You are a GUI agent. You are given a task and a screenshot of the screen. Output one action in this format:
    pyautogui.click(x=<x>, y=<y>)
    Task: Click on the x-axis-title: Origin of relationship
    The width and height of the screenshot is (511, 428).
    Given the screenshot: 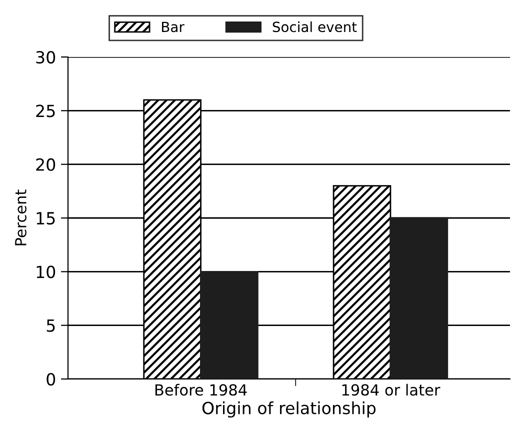 What is the action you would take?
    pyautogui.click(x=289, y=409)
    